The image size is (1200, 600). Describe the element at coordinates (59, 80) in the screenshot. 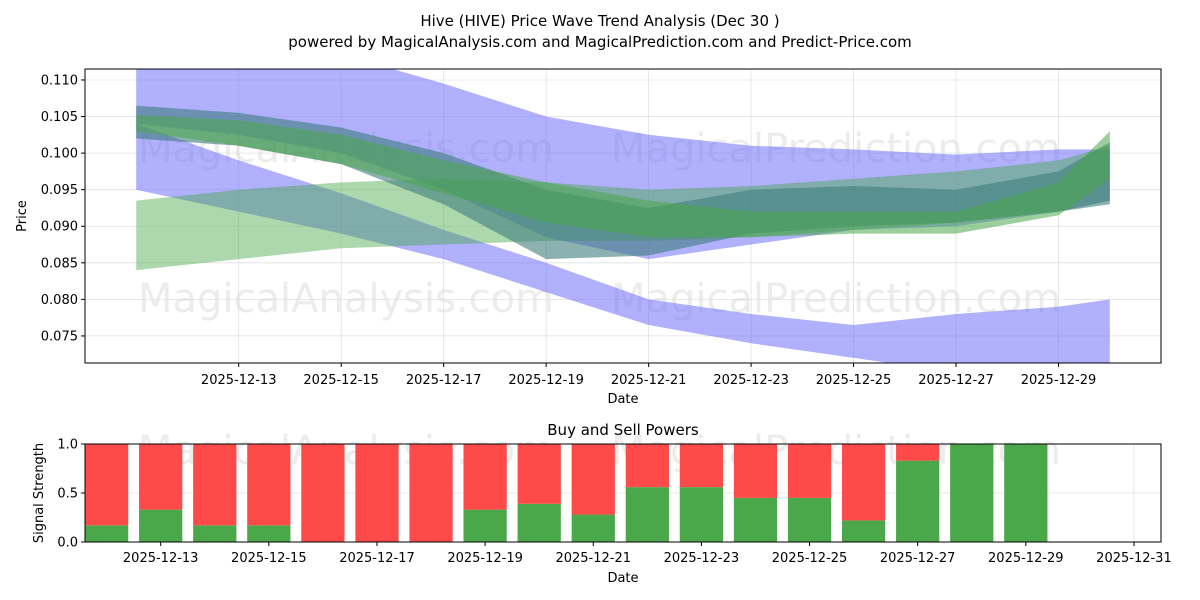

I see `price-y-tick-label: 0.110` at that location.